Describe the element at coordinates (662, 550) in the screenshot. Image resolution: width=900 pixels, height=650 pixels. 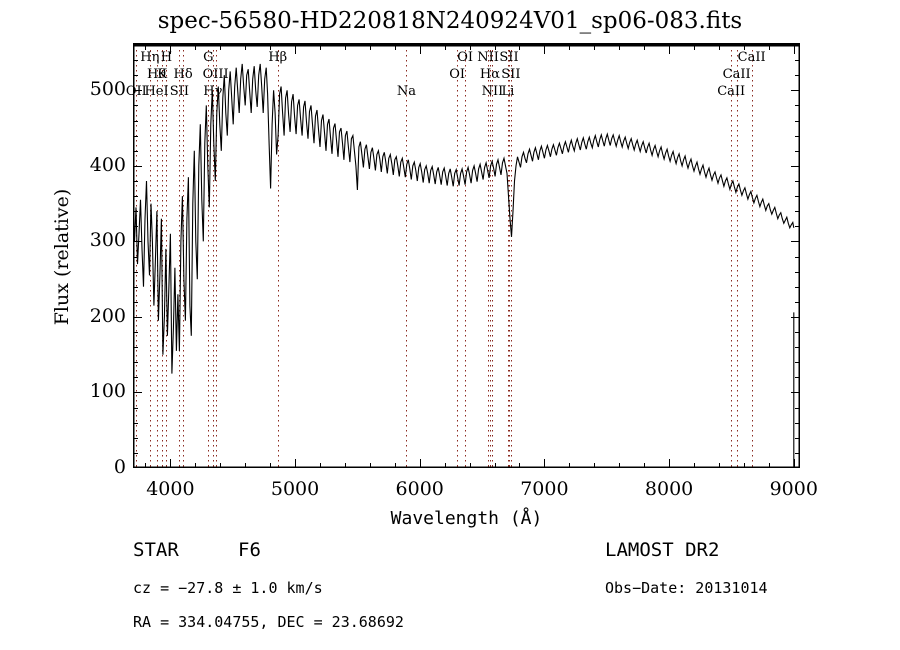
I see `survey-name: LAMOST DR2` at that location.